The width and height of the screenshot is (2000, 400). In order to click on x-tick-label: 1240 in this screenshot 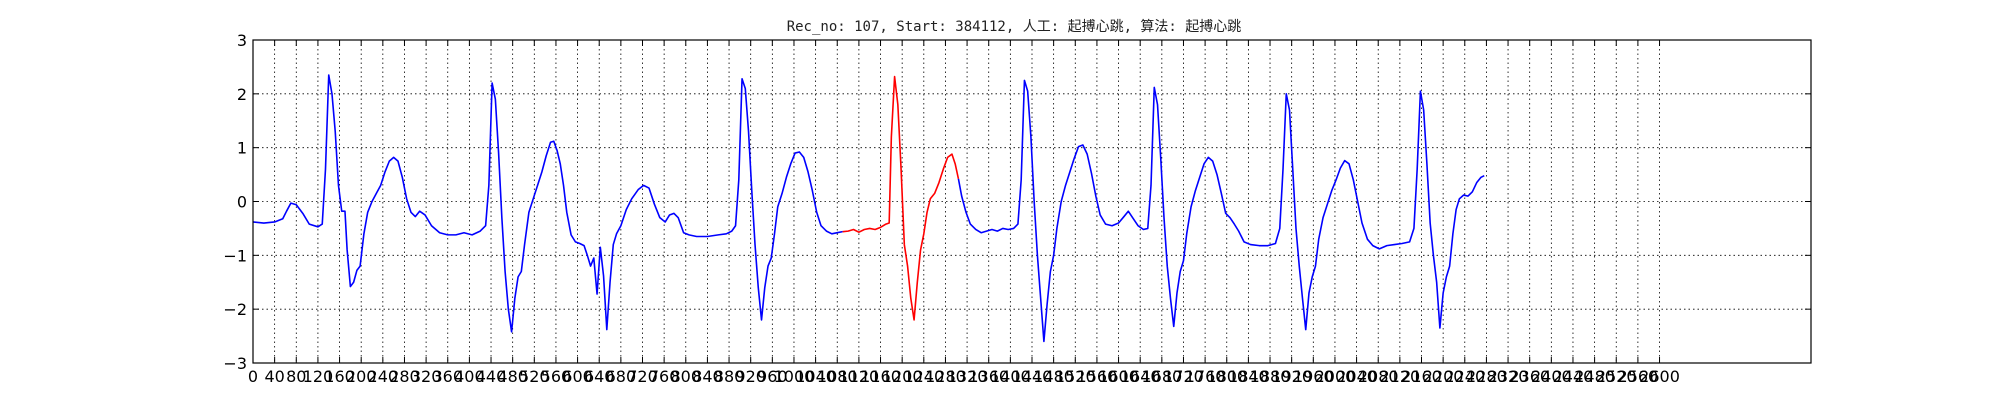, I will do `click(923, 376)`.